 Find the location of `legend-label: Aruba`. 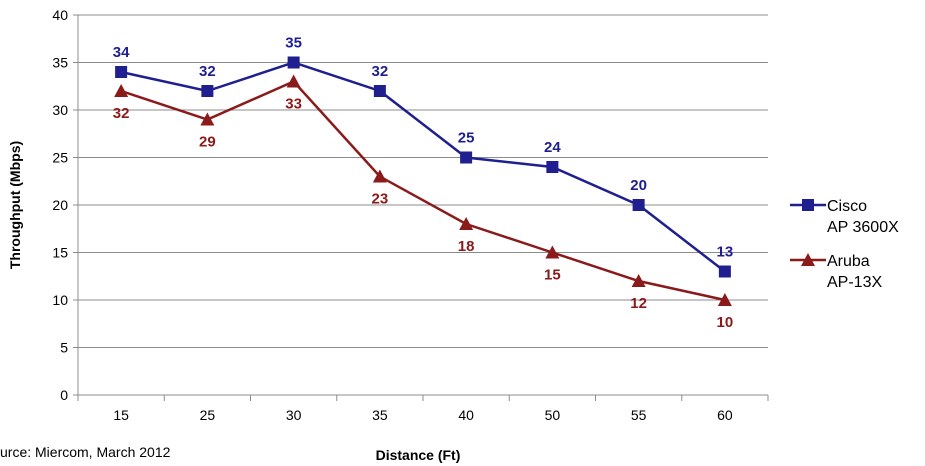

legend-label: Aruba is located at coordinates (848, 261).